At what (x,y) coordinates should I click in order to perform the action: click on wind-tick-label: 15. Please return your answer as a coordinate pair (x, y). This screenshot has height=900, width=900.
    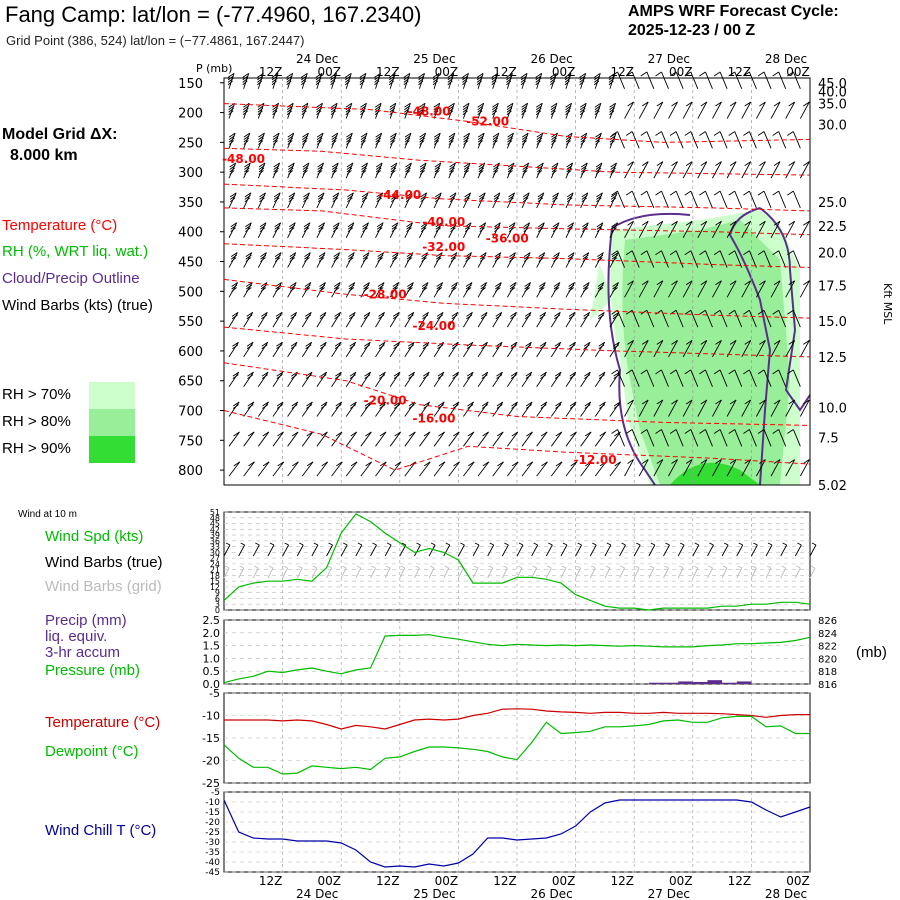
    Looking at the image, I should click on (215, 581).